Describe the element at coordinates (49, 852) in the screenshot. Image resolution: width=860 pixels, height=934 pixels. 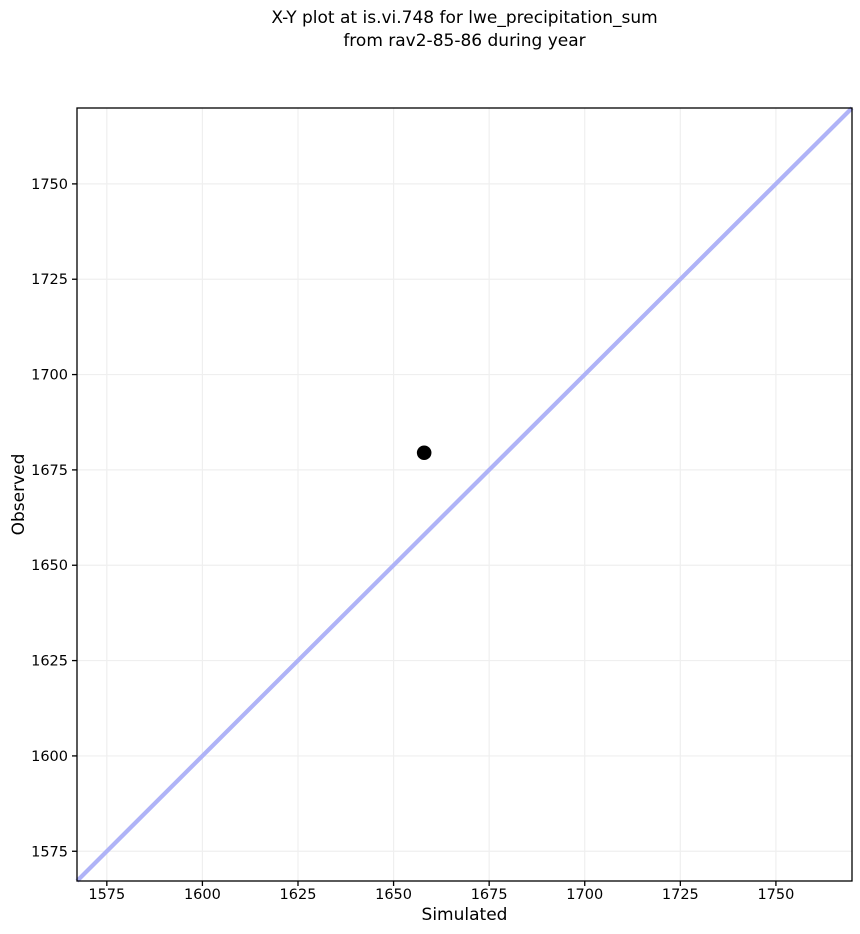
I see `y-tick-label-1575: 1575` at that location.